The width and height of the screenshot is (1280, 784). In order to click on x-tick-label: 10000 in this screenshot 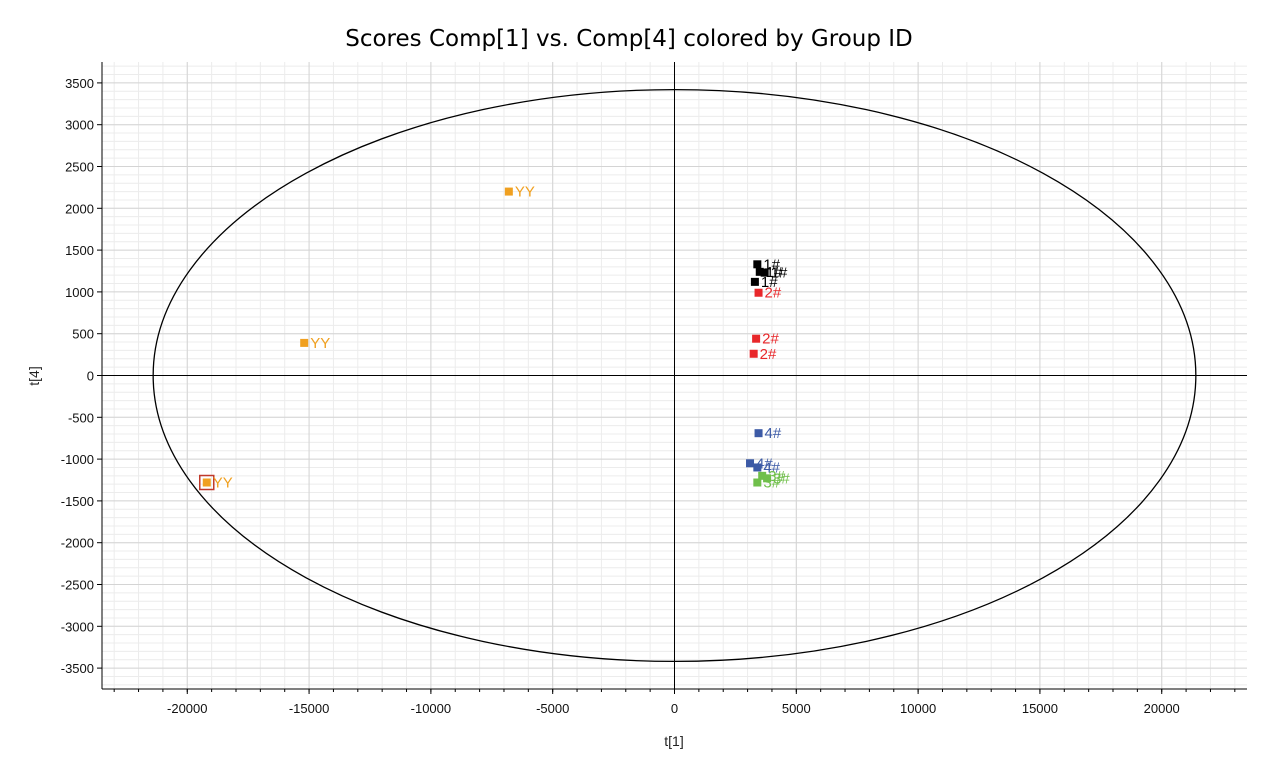, I will do `click(918, 708)`.